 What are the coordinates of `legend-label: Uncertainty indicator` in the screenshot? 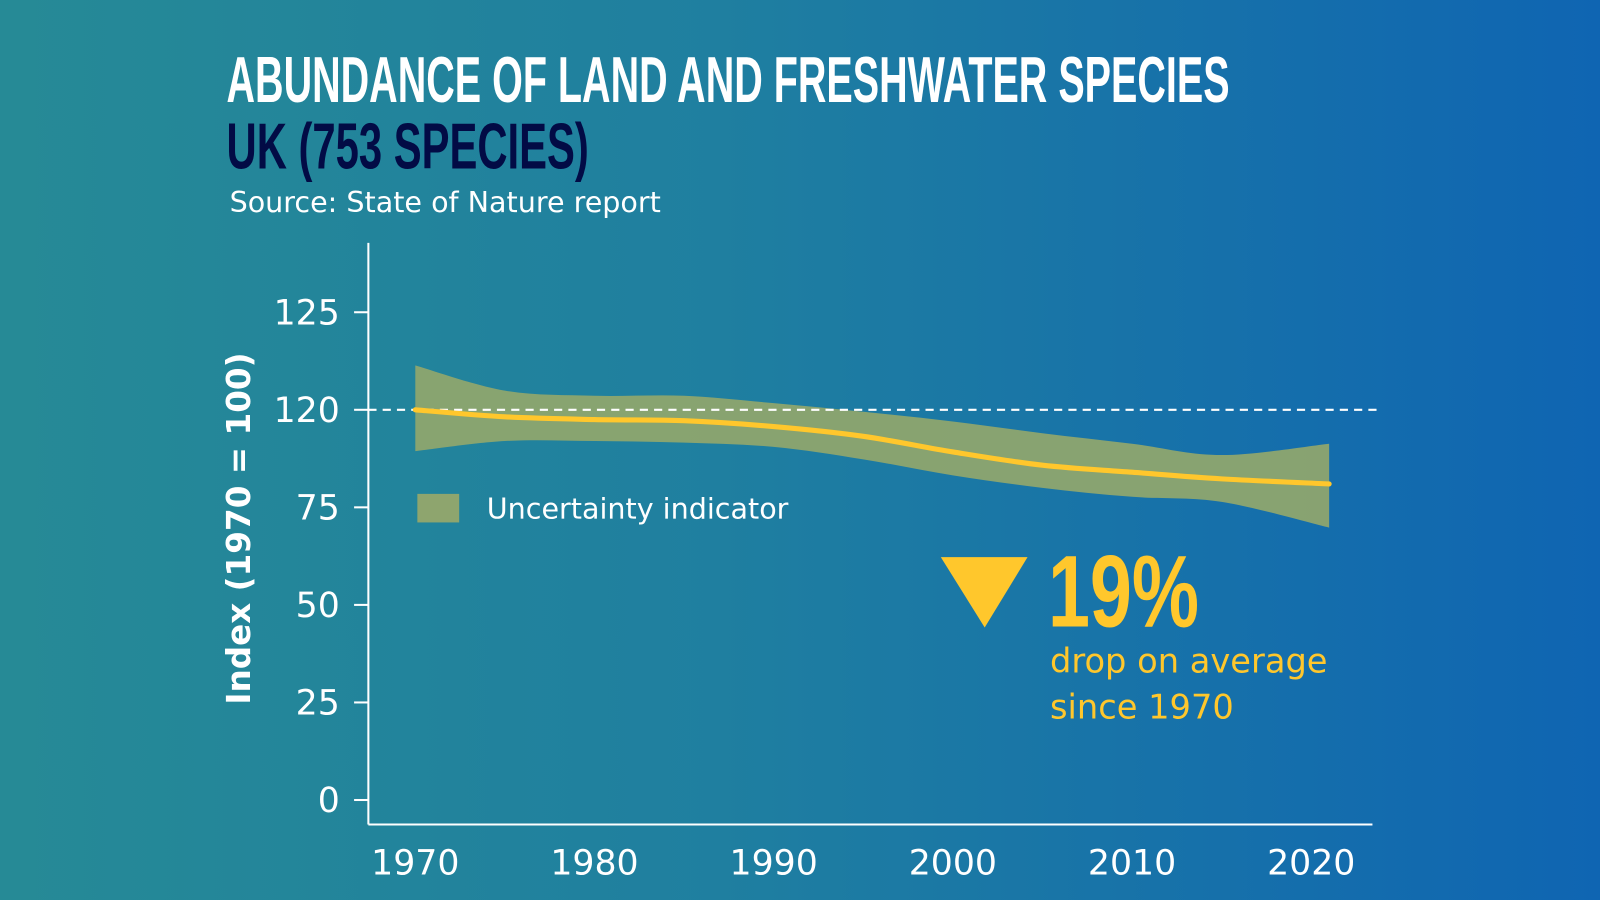 It's located at (638, 508).